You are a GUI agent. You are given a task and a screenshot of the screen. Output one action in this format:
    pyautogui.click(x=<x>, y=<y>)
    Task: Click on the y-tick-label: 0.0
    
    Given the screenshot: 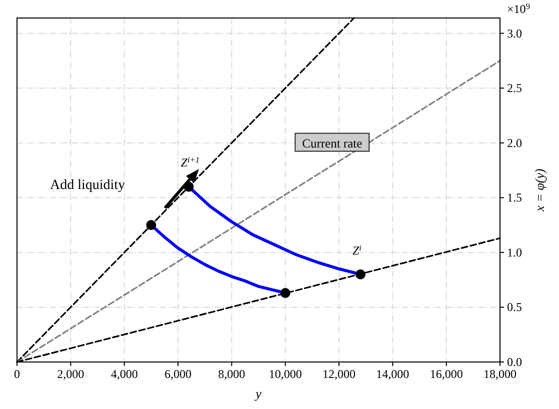 What is the action you would take?
    pyautogui.click(x=514, y=362)
    